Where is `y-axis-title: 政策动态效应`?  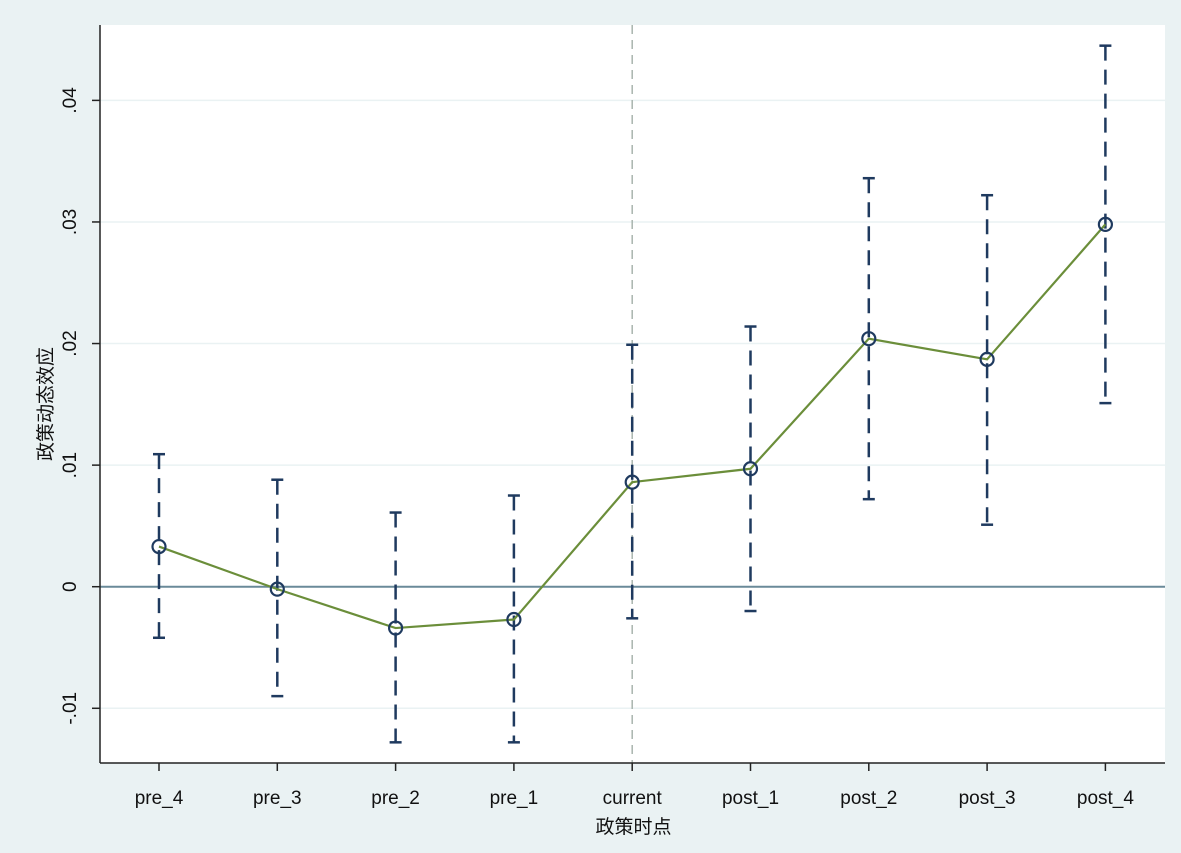
y-axis-title: 政策动态效应 is located at coordinates (46, 404).